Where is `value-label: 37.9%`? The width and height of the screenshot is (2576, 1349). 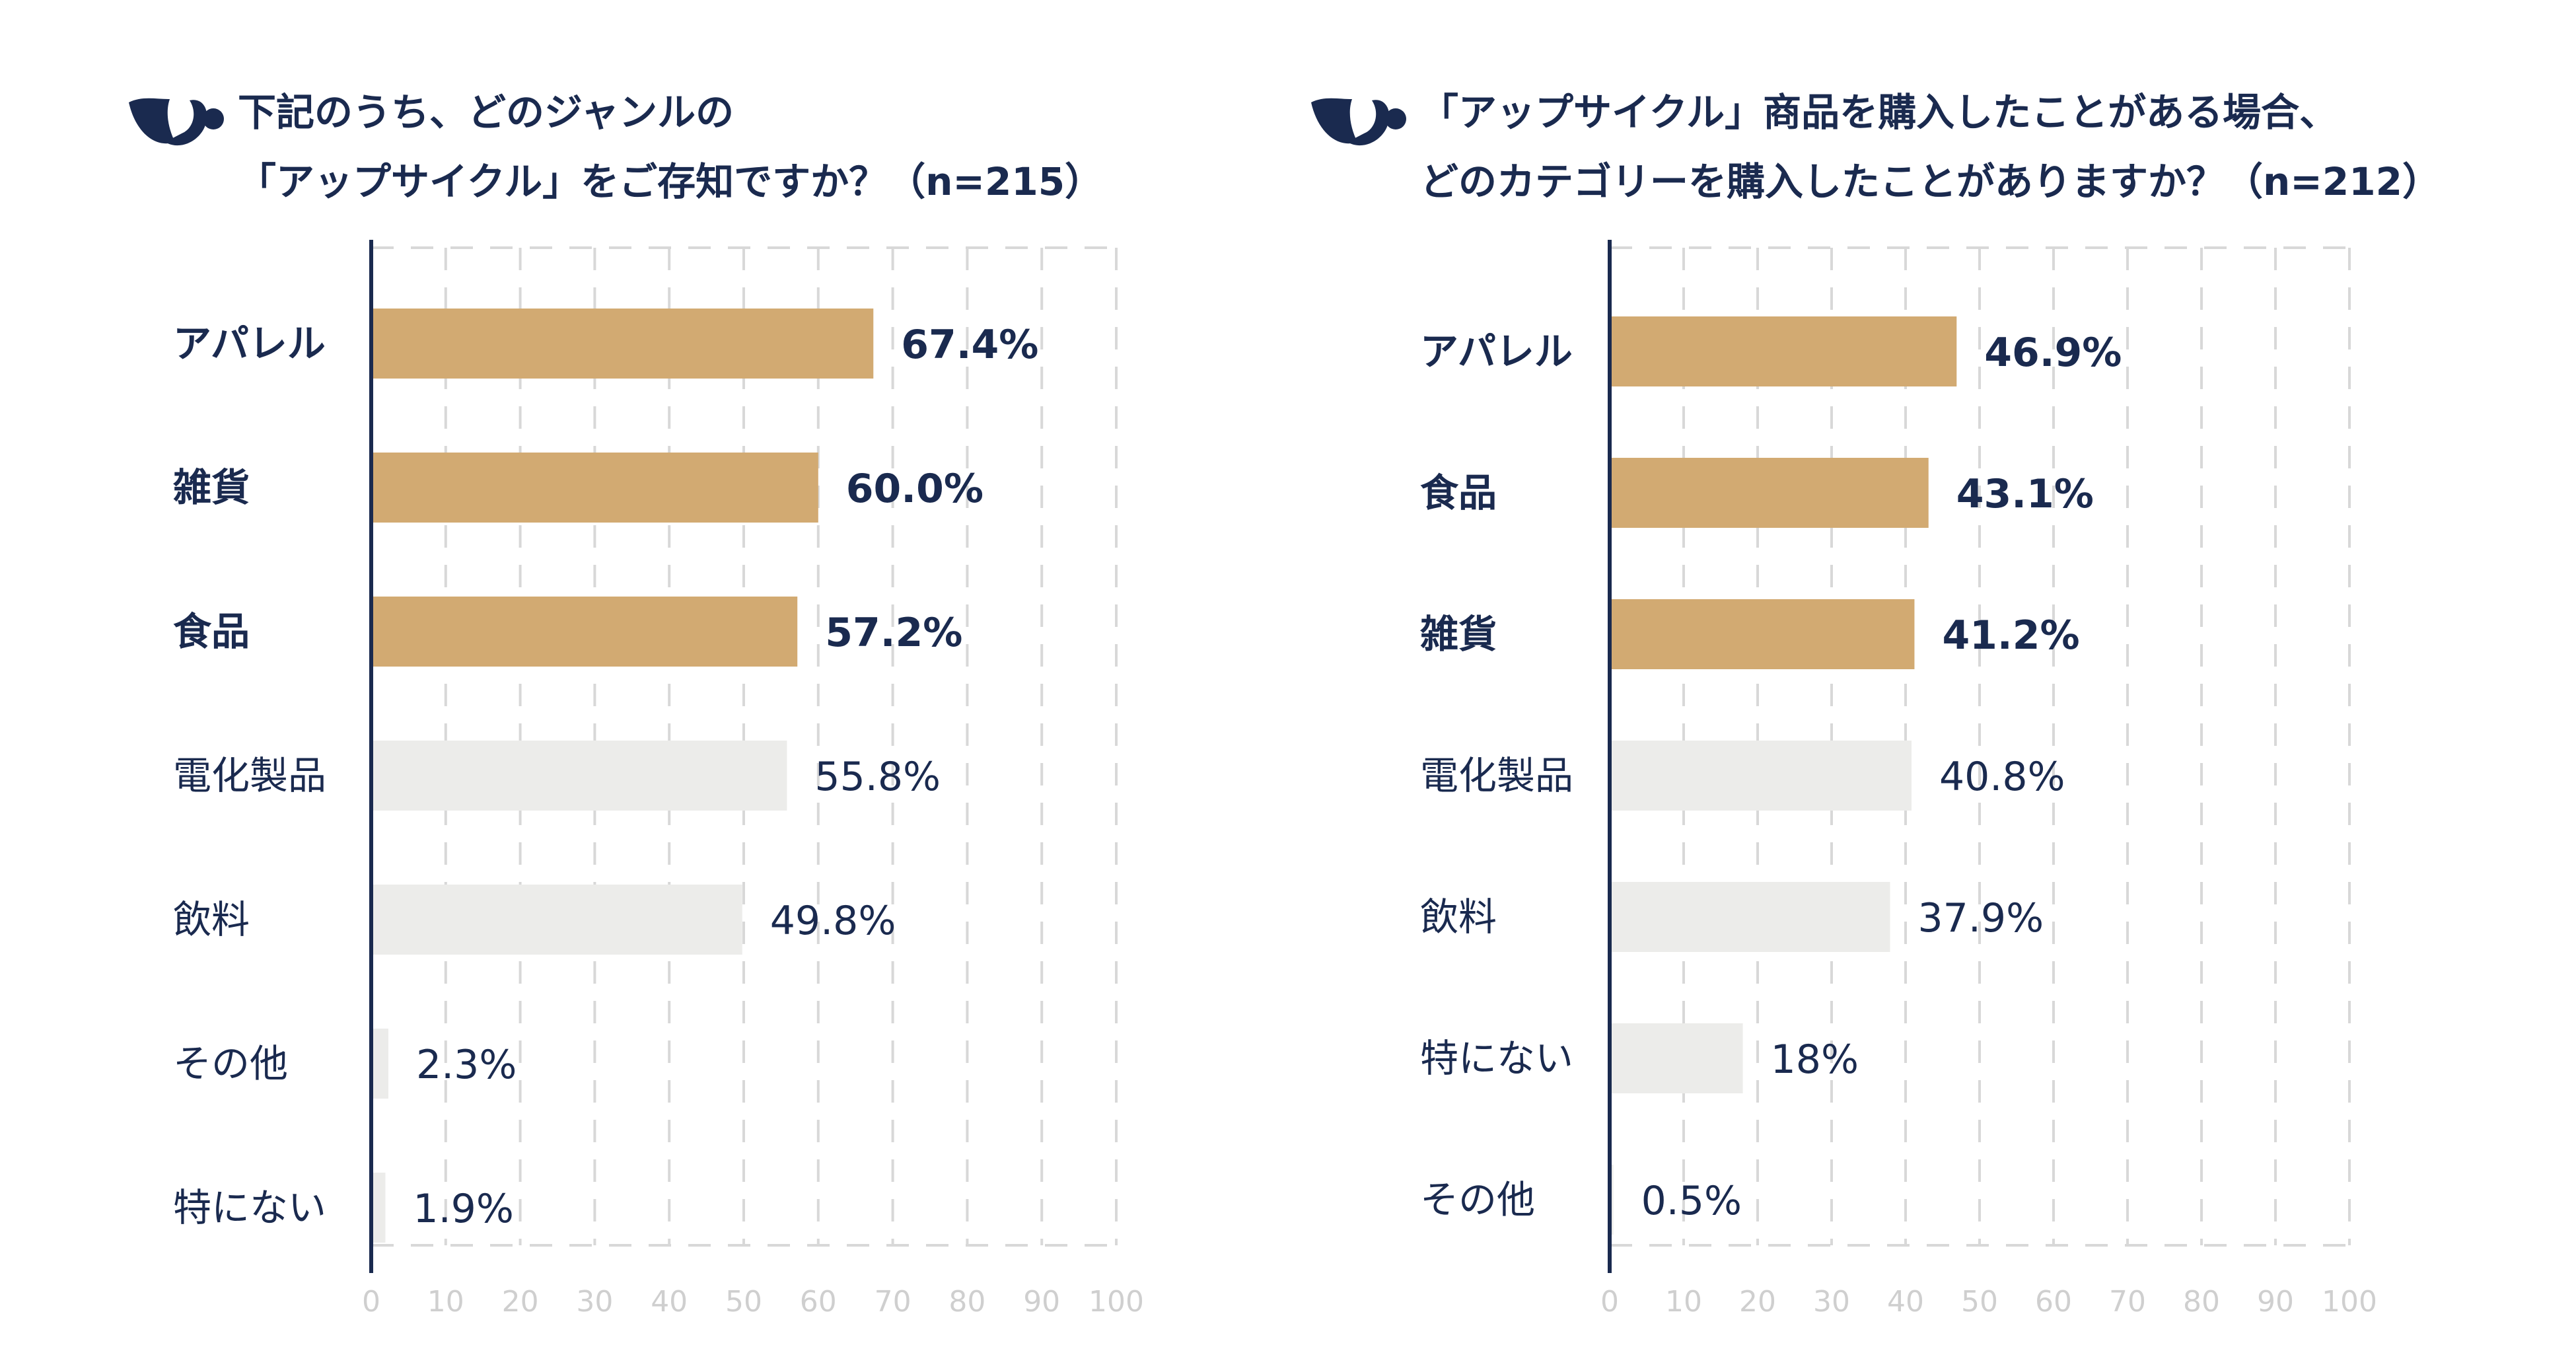
value-label: 37.9% is located at coordinates (1981, 918).